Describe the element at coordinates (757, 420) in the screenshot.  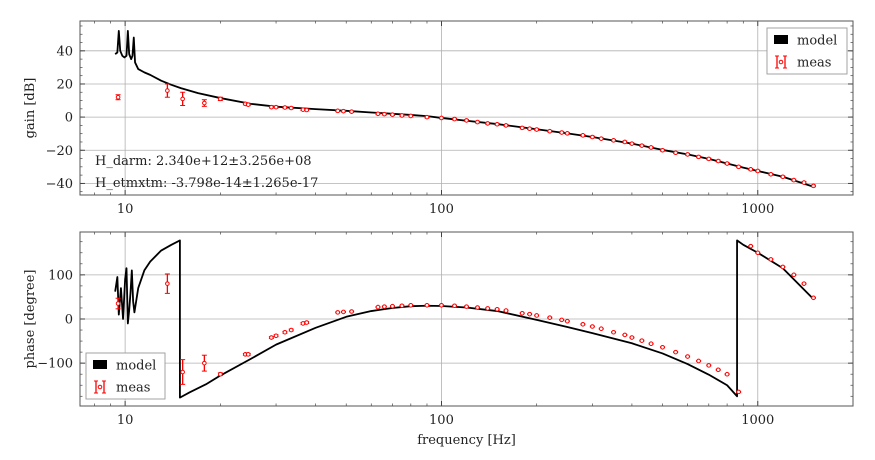
I see `phase-x-tick-label: 1000` at that location.